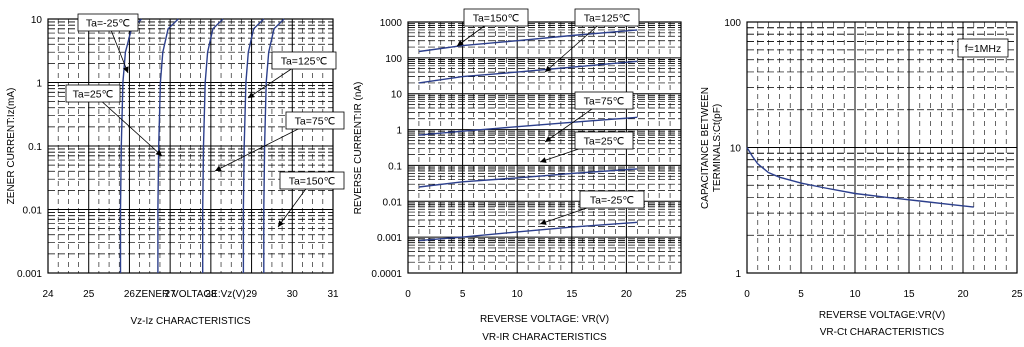 This screenshot has width=1024, height=347. I want to click on chart-caption: Vz-Iz CHARACTERISTICS, so click(190, 321).